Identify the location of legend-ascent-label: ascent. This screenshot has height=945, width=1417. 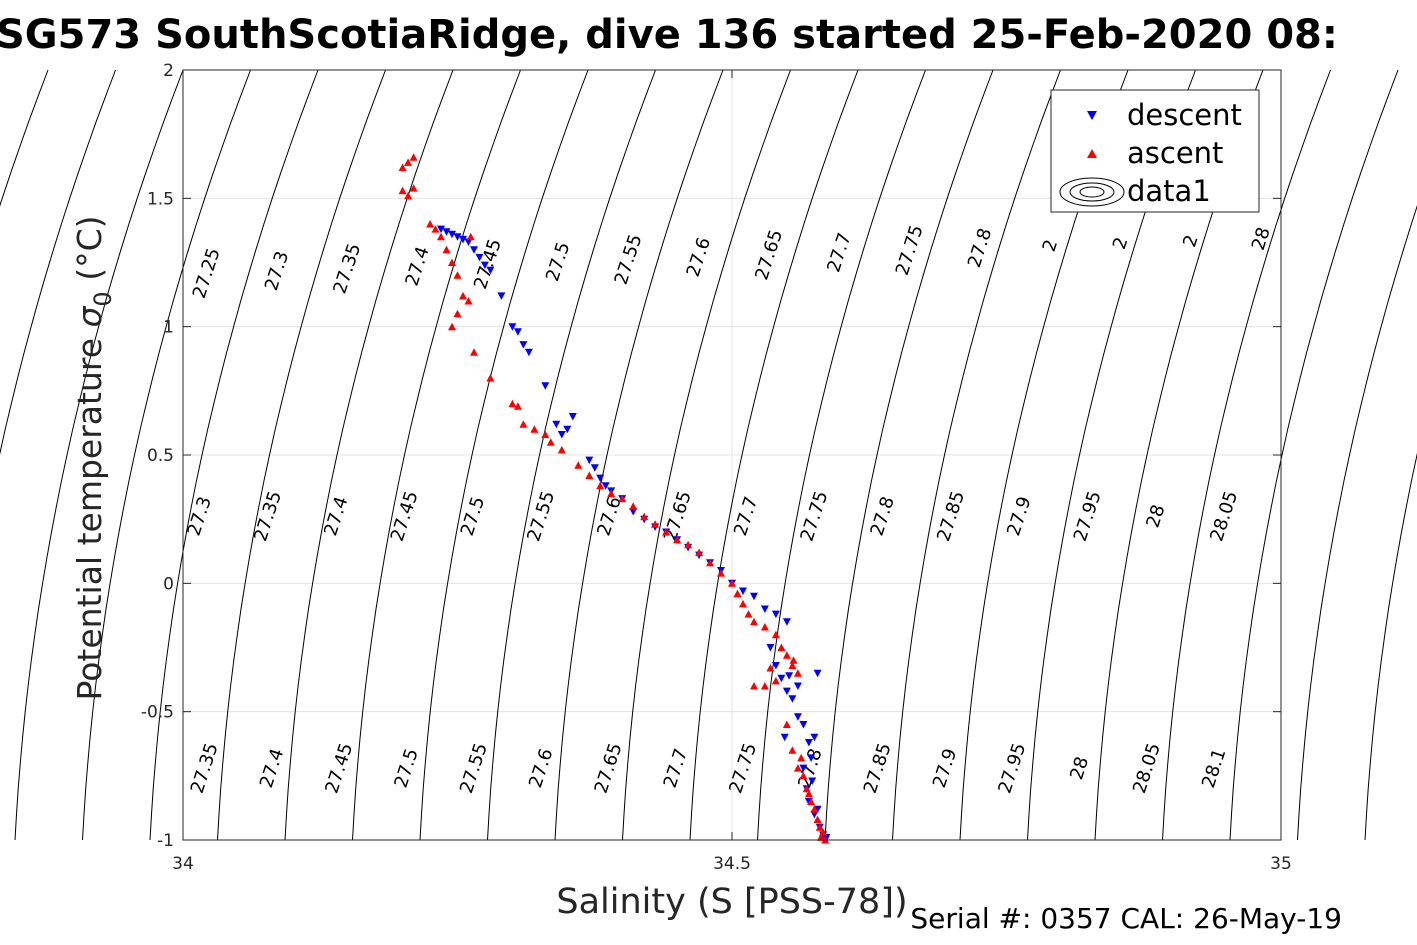
(1175, 153).